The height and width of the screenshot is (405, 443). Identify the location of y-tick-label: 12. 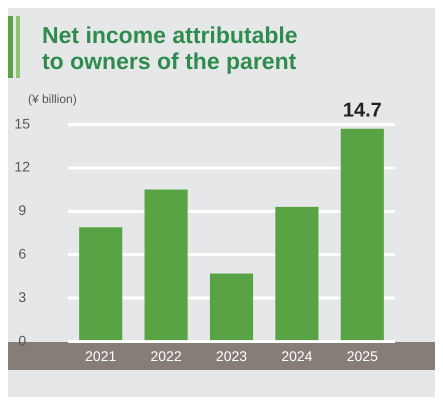
(22, 166).